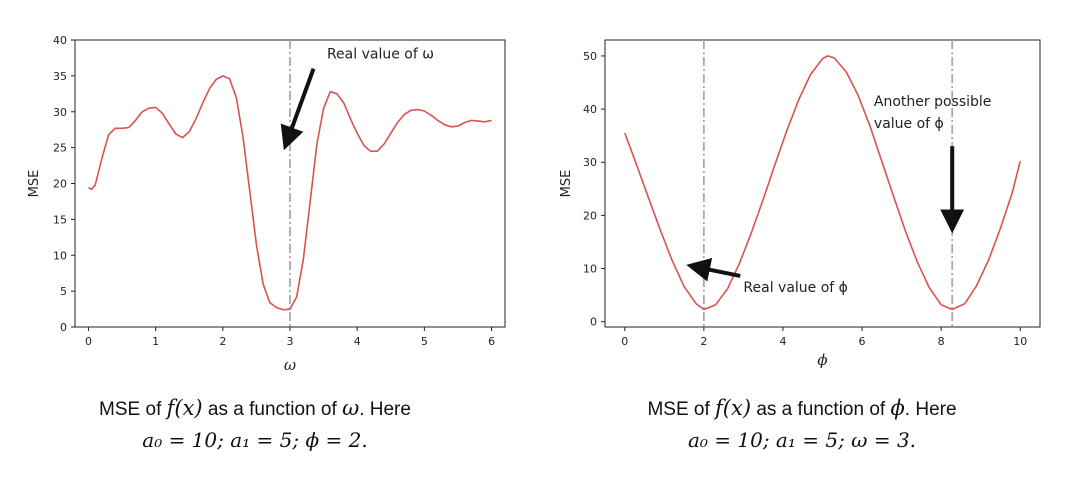  I want to click on y-tick-label: 25, so click(60, 148).